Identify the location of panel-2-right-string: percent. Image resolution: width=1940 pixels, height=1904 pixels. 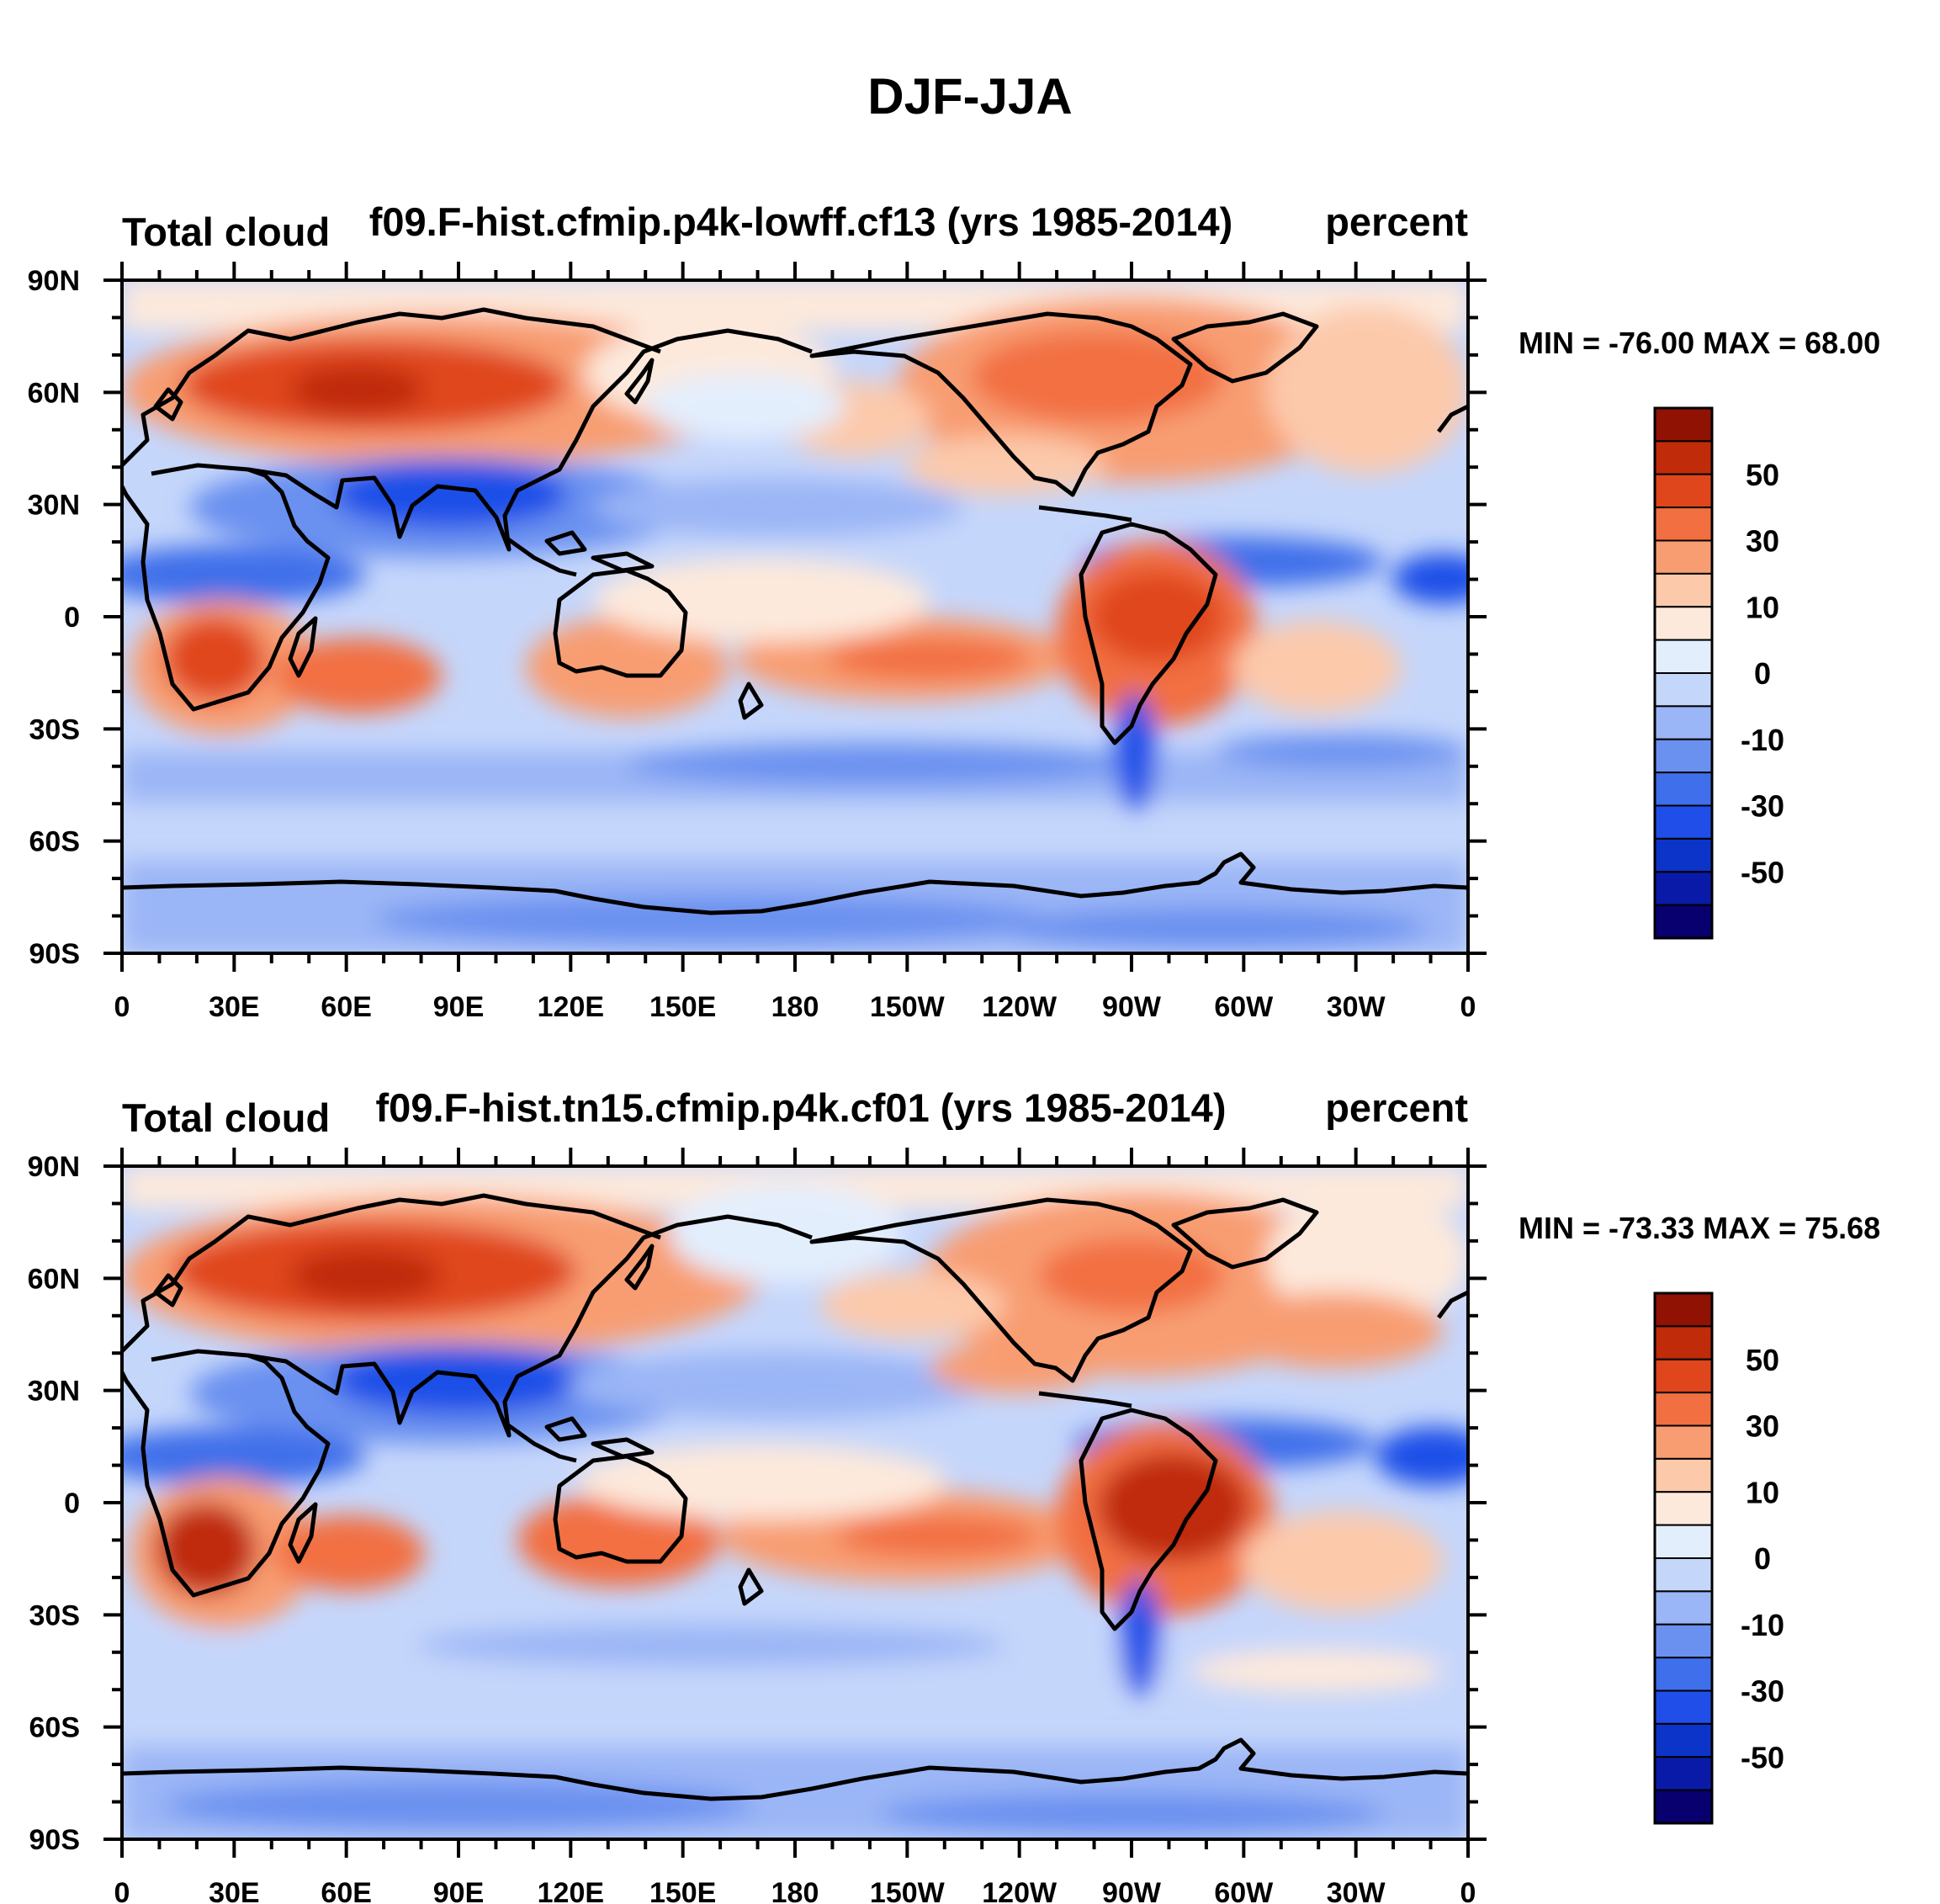
(1397, 1107).